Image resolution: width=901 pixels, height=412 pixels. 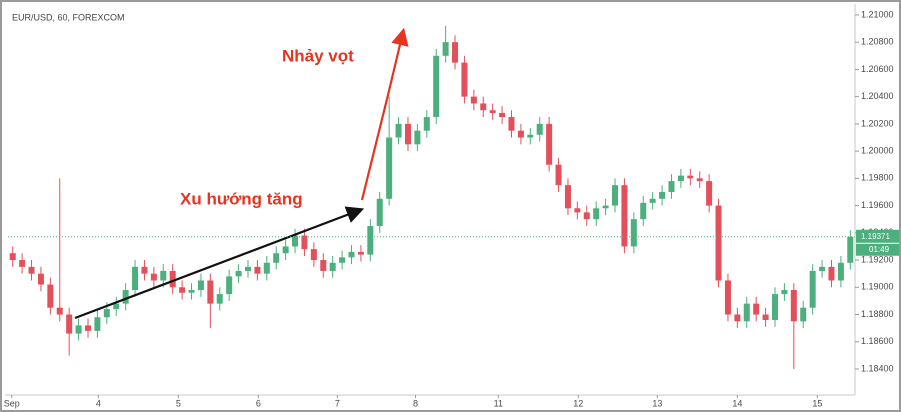 What do you see at coordinates (258, 403) in the screenshot?
I see `x-tick-label: 6` at bounding box center [258, 403].